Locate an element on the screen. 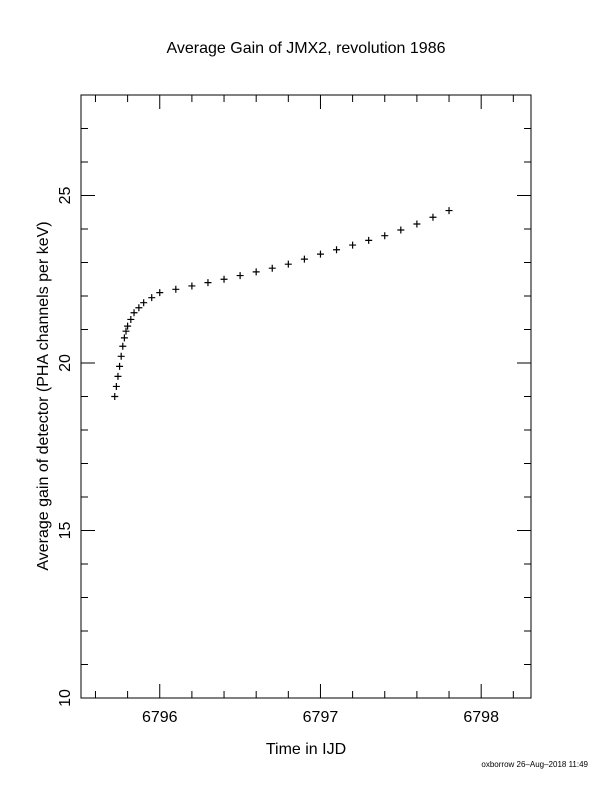 The image size is (612, 792). x-tick-label: 6796 is located at coordinates (160, 717).